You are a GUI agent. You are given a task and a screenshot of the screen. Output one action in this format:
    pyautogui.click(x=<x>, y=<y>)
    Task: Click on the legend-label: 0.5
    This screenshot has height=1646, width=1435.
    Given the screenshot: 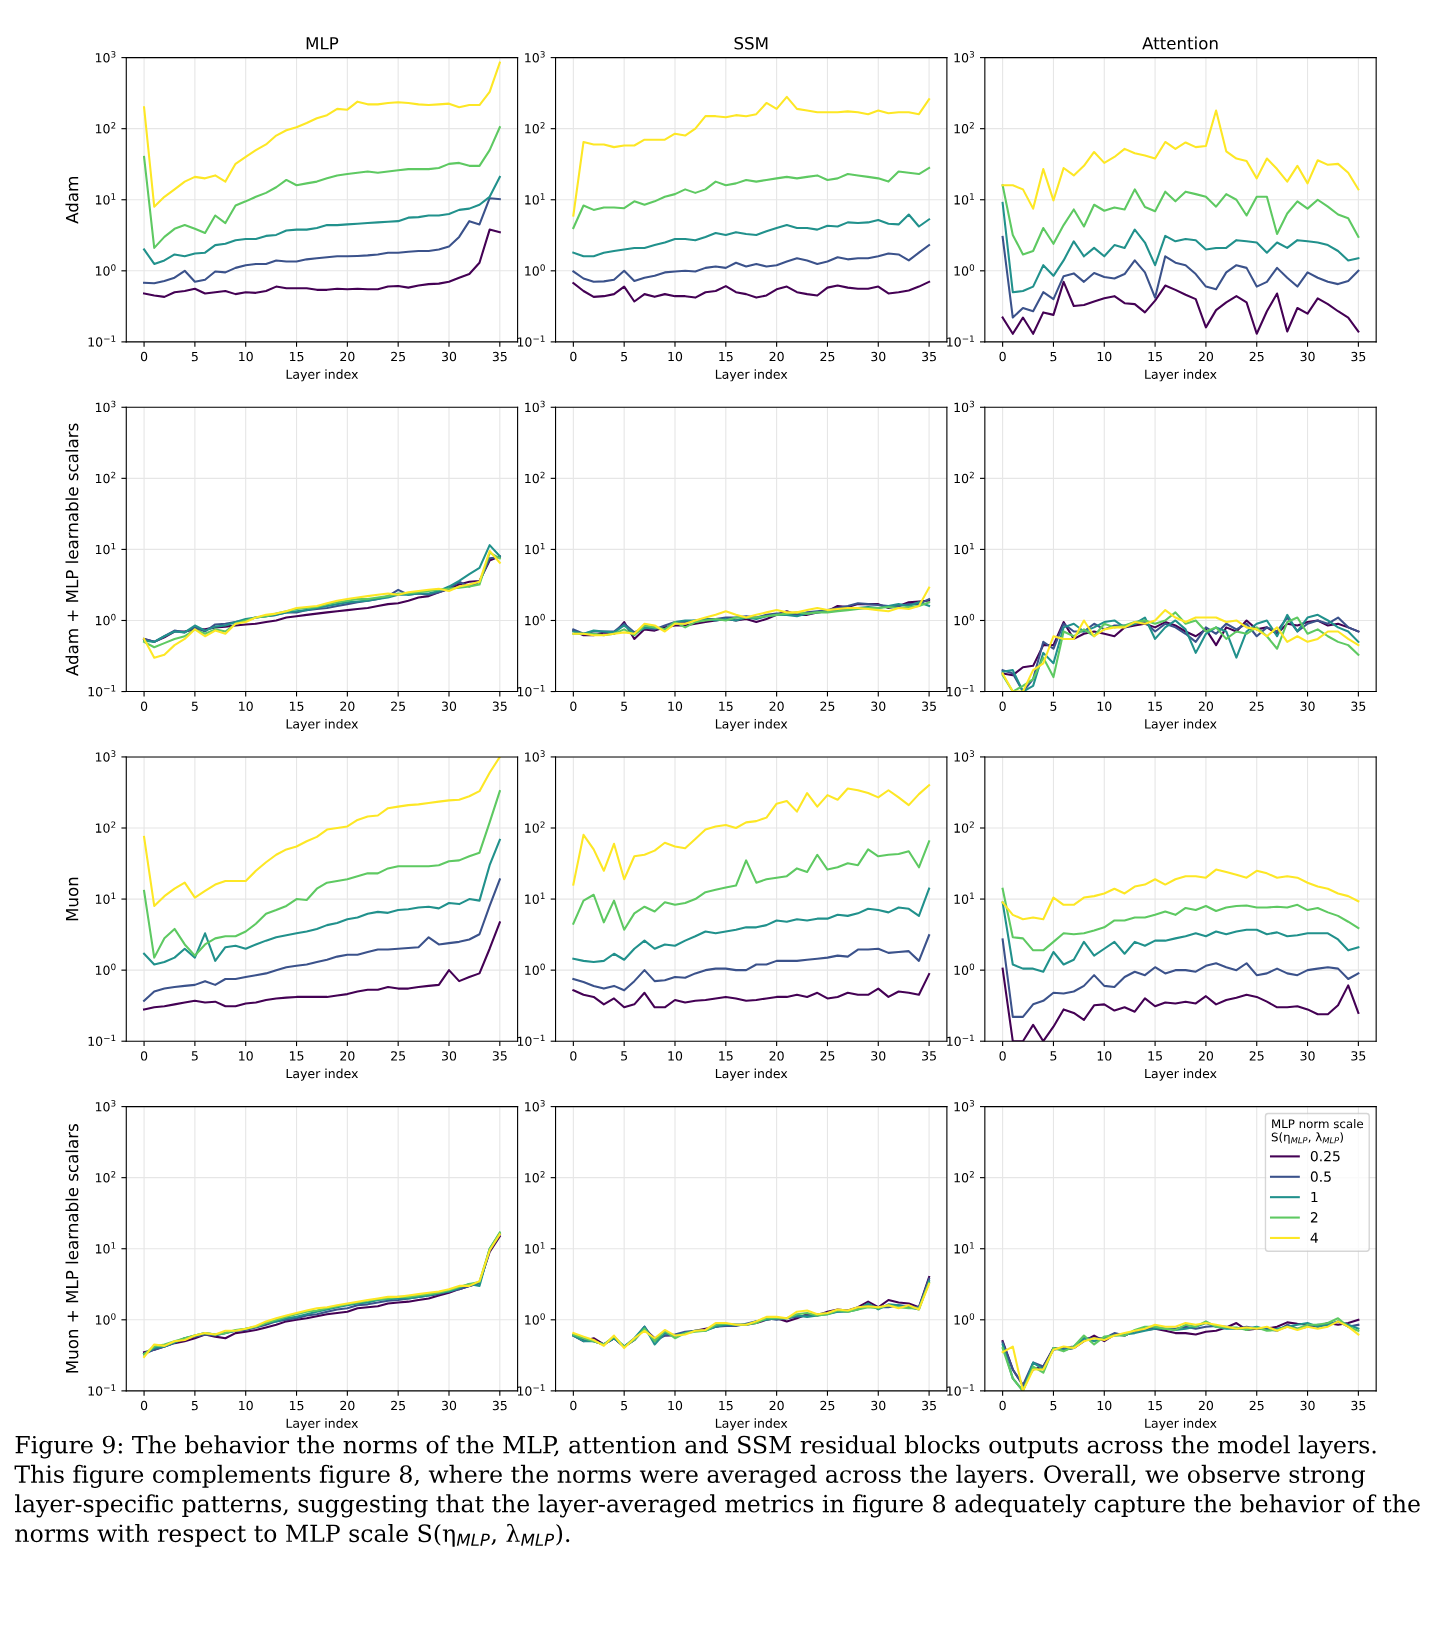 What is the action you would take?
    pyautogui.click(x=1320, y=1176)
    